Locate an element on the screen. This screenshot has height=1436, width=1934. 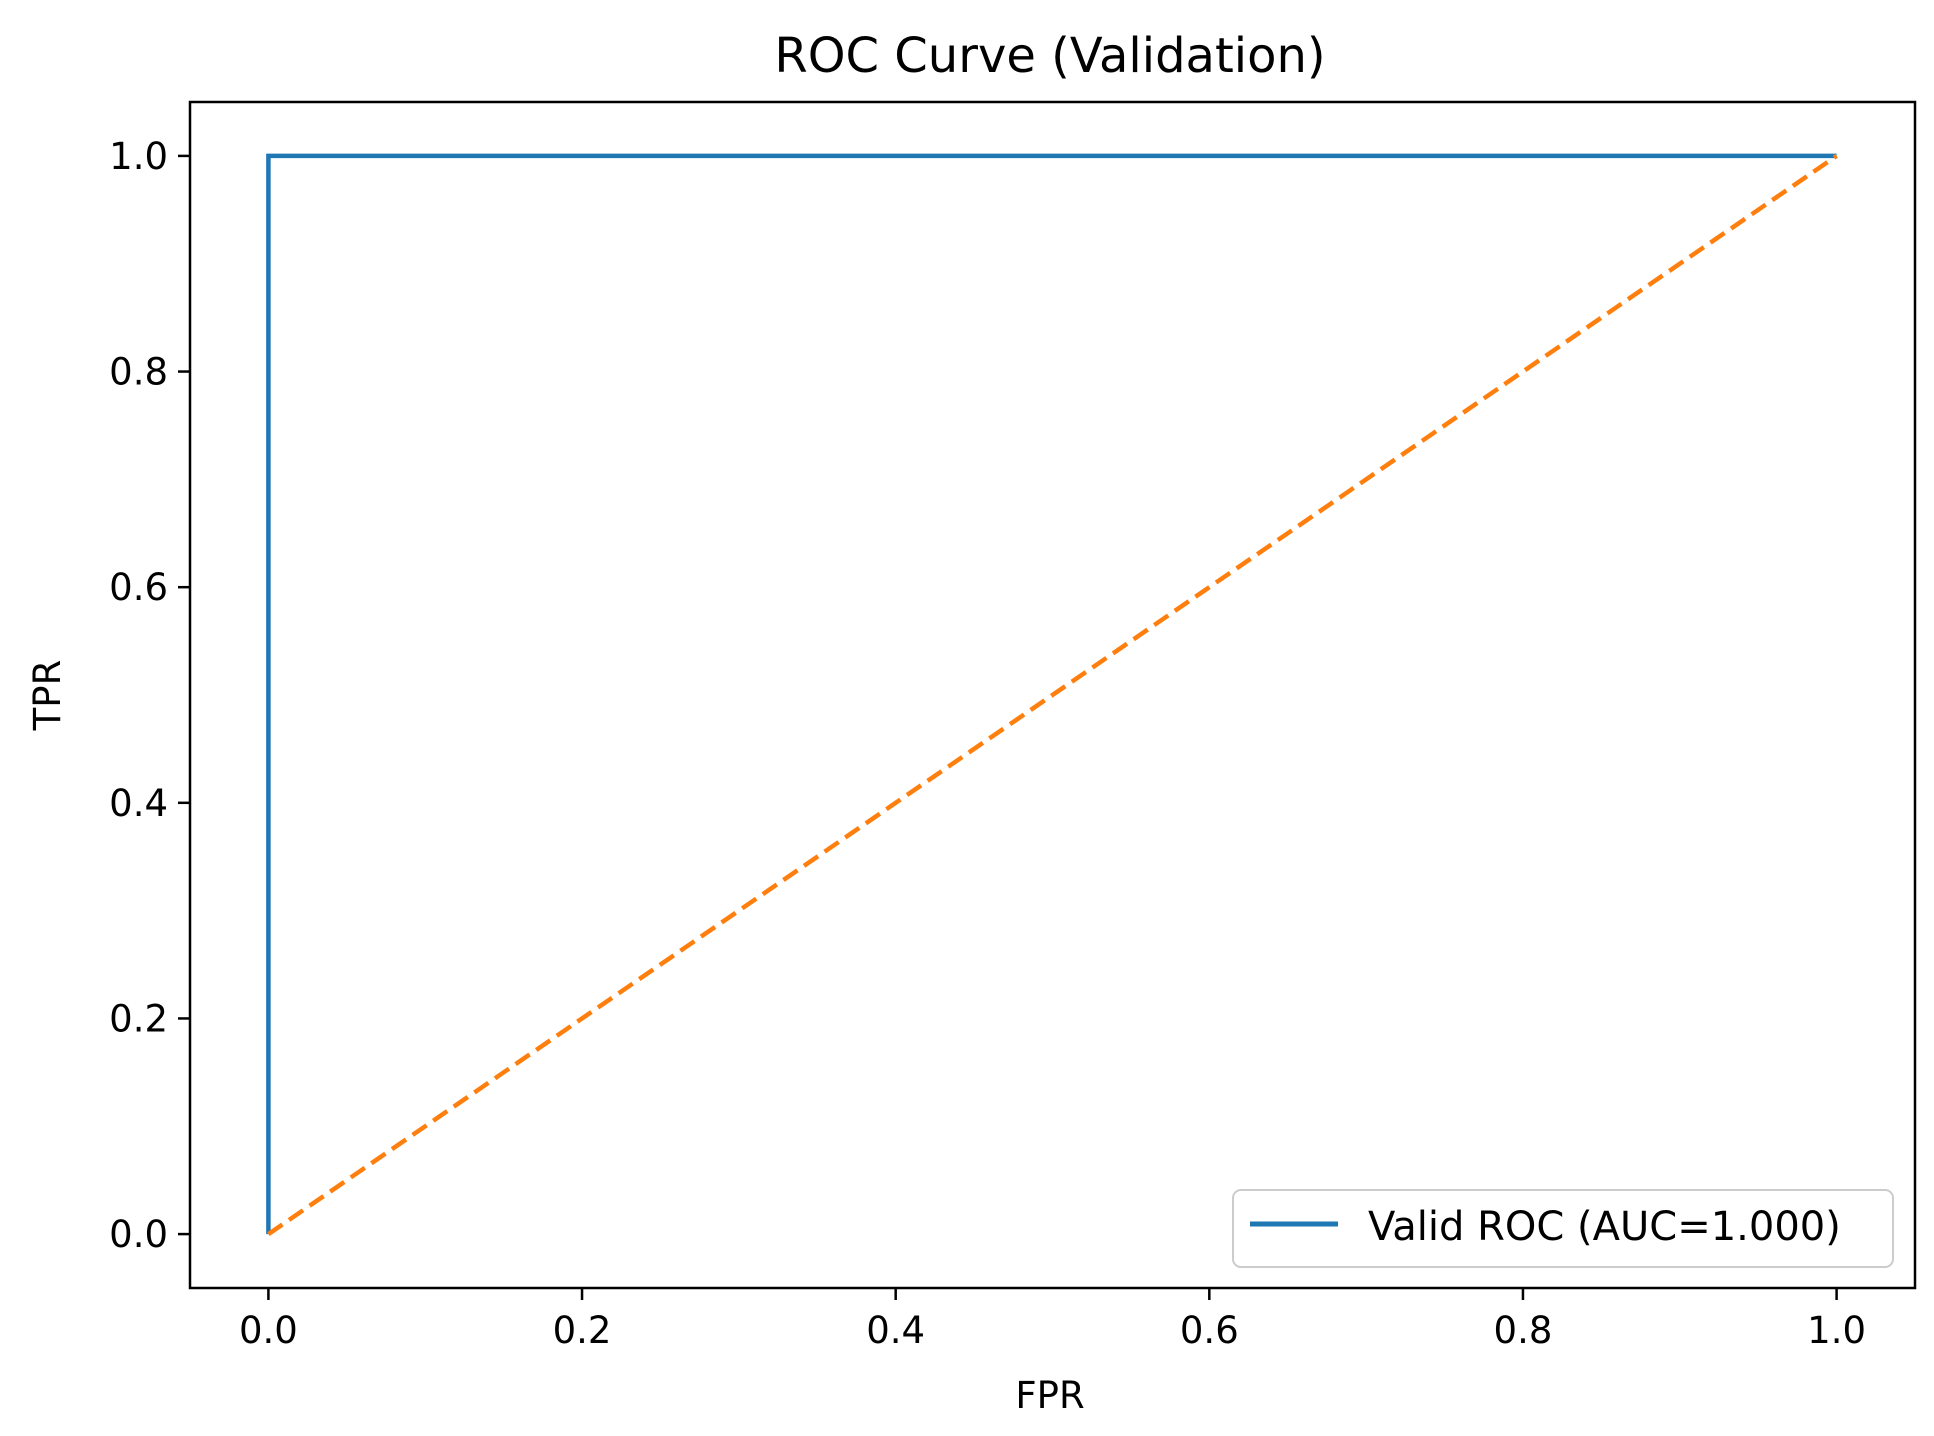
legend: Valid ROC (AUC=1.000) is located at coordinates (1563, 1228).